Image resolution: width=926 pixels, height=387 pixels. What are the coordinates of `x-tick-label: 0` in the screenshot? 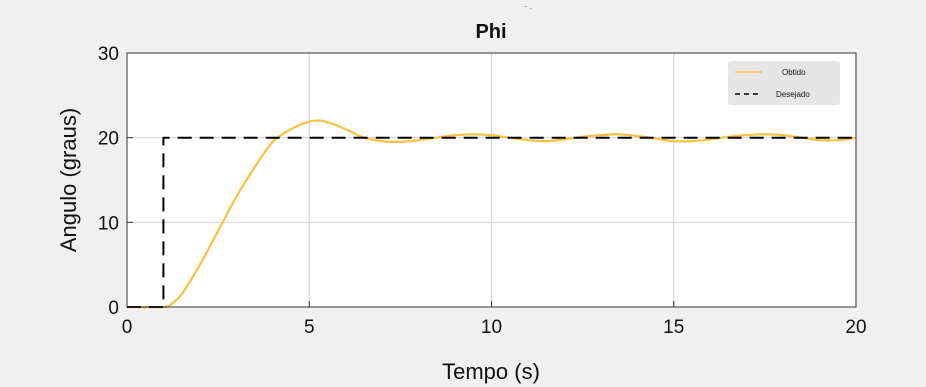 It's located at (127, 327).